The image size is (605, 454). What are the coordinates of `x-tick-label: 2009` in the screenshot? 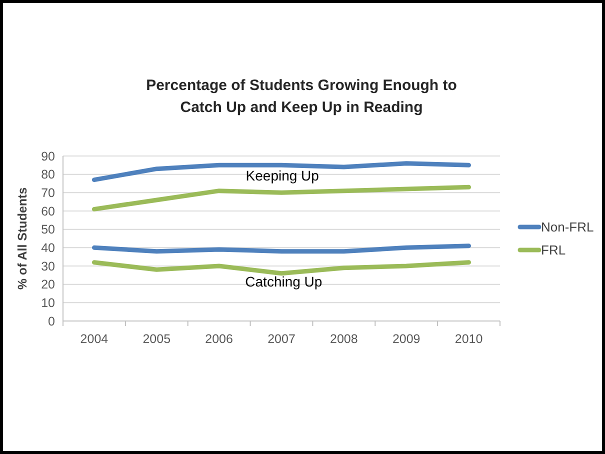 It's located at (406, 339).